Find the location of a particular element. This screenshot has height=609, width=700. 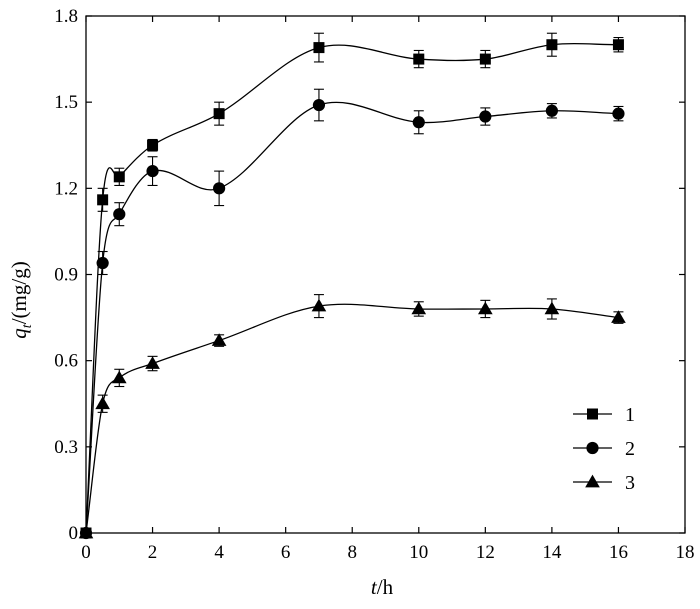

y-axis-unit: /(mg/g) is located at coordinates (19, 292).